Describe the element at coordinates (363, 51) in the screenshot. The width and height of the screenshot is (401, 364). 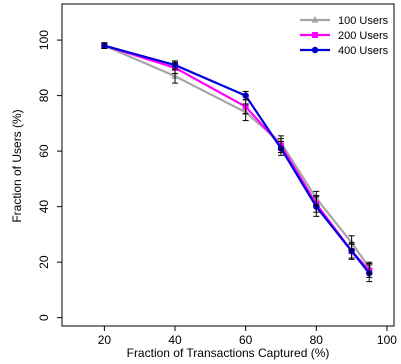
I see `legend-label: 400 Users` at that location.